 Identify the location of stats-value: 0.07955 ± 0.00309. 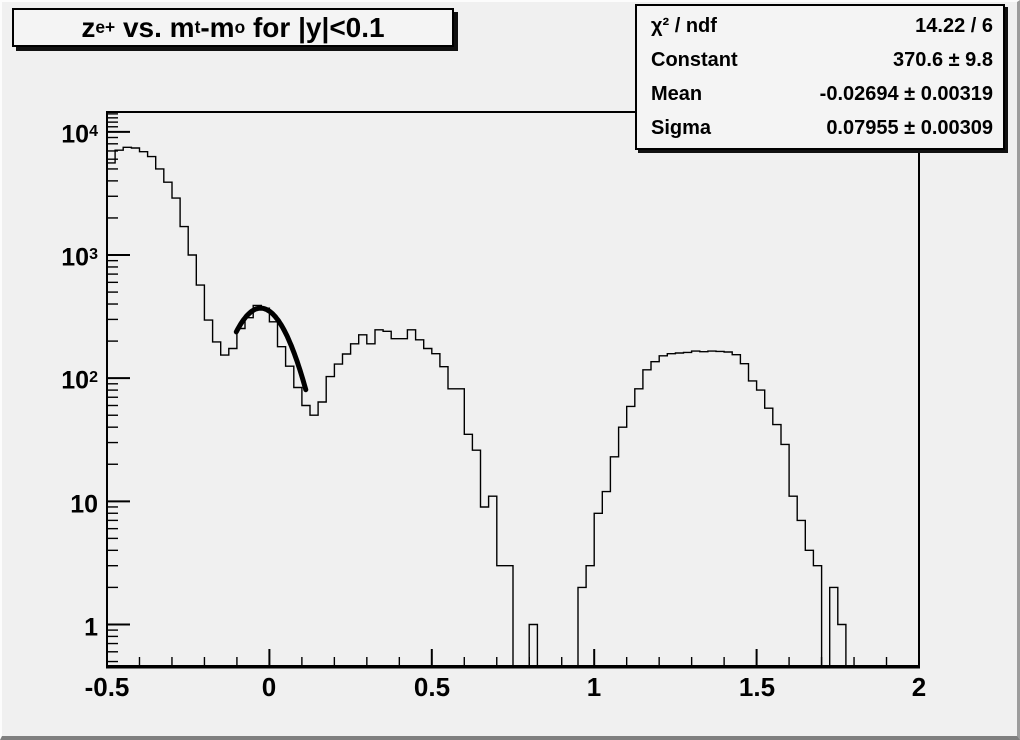
(909, 127).